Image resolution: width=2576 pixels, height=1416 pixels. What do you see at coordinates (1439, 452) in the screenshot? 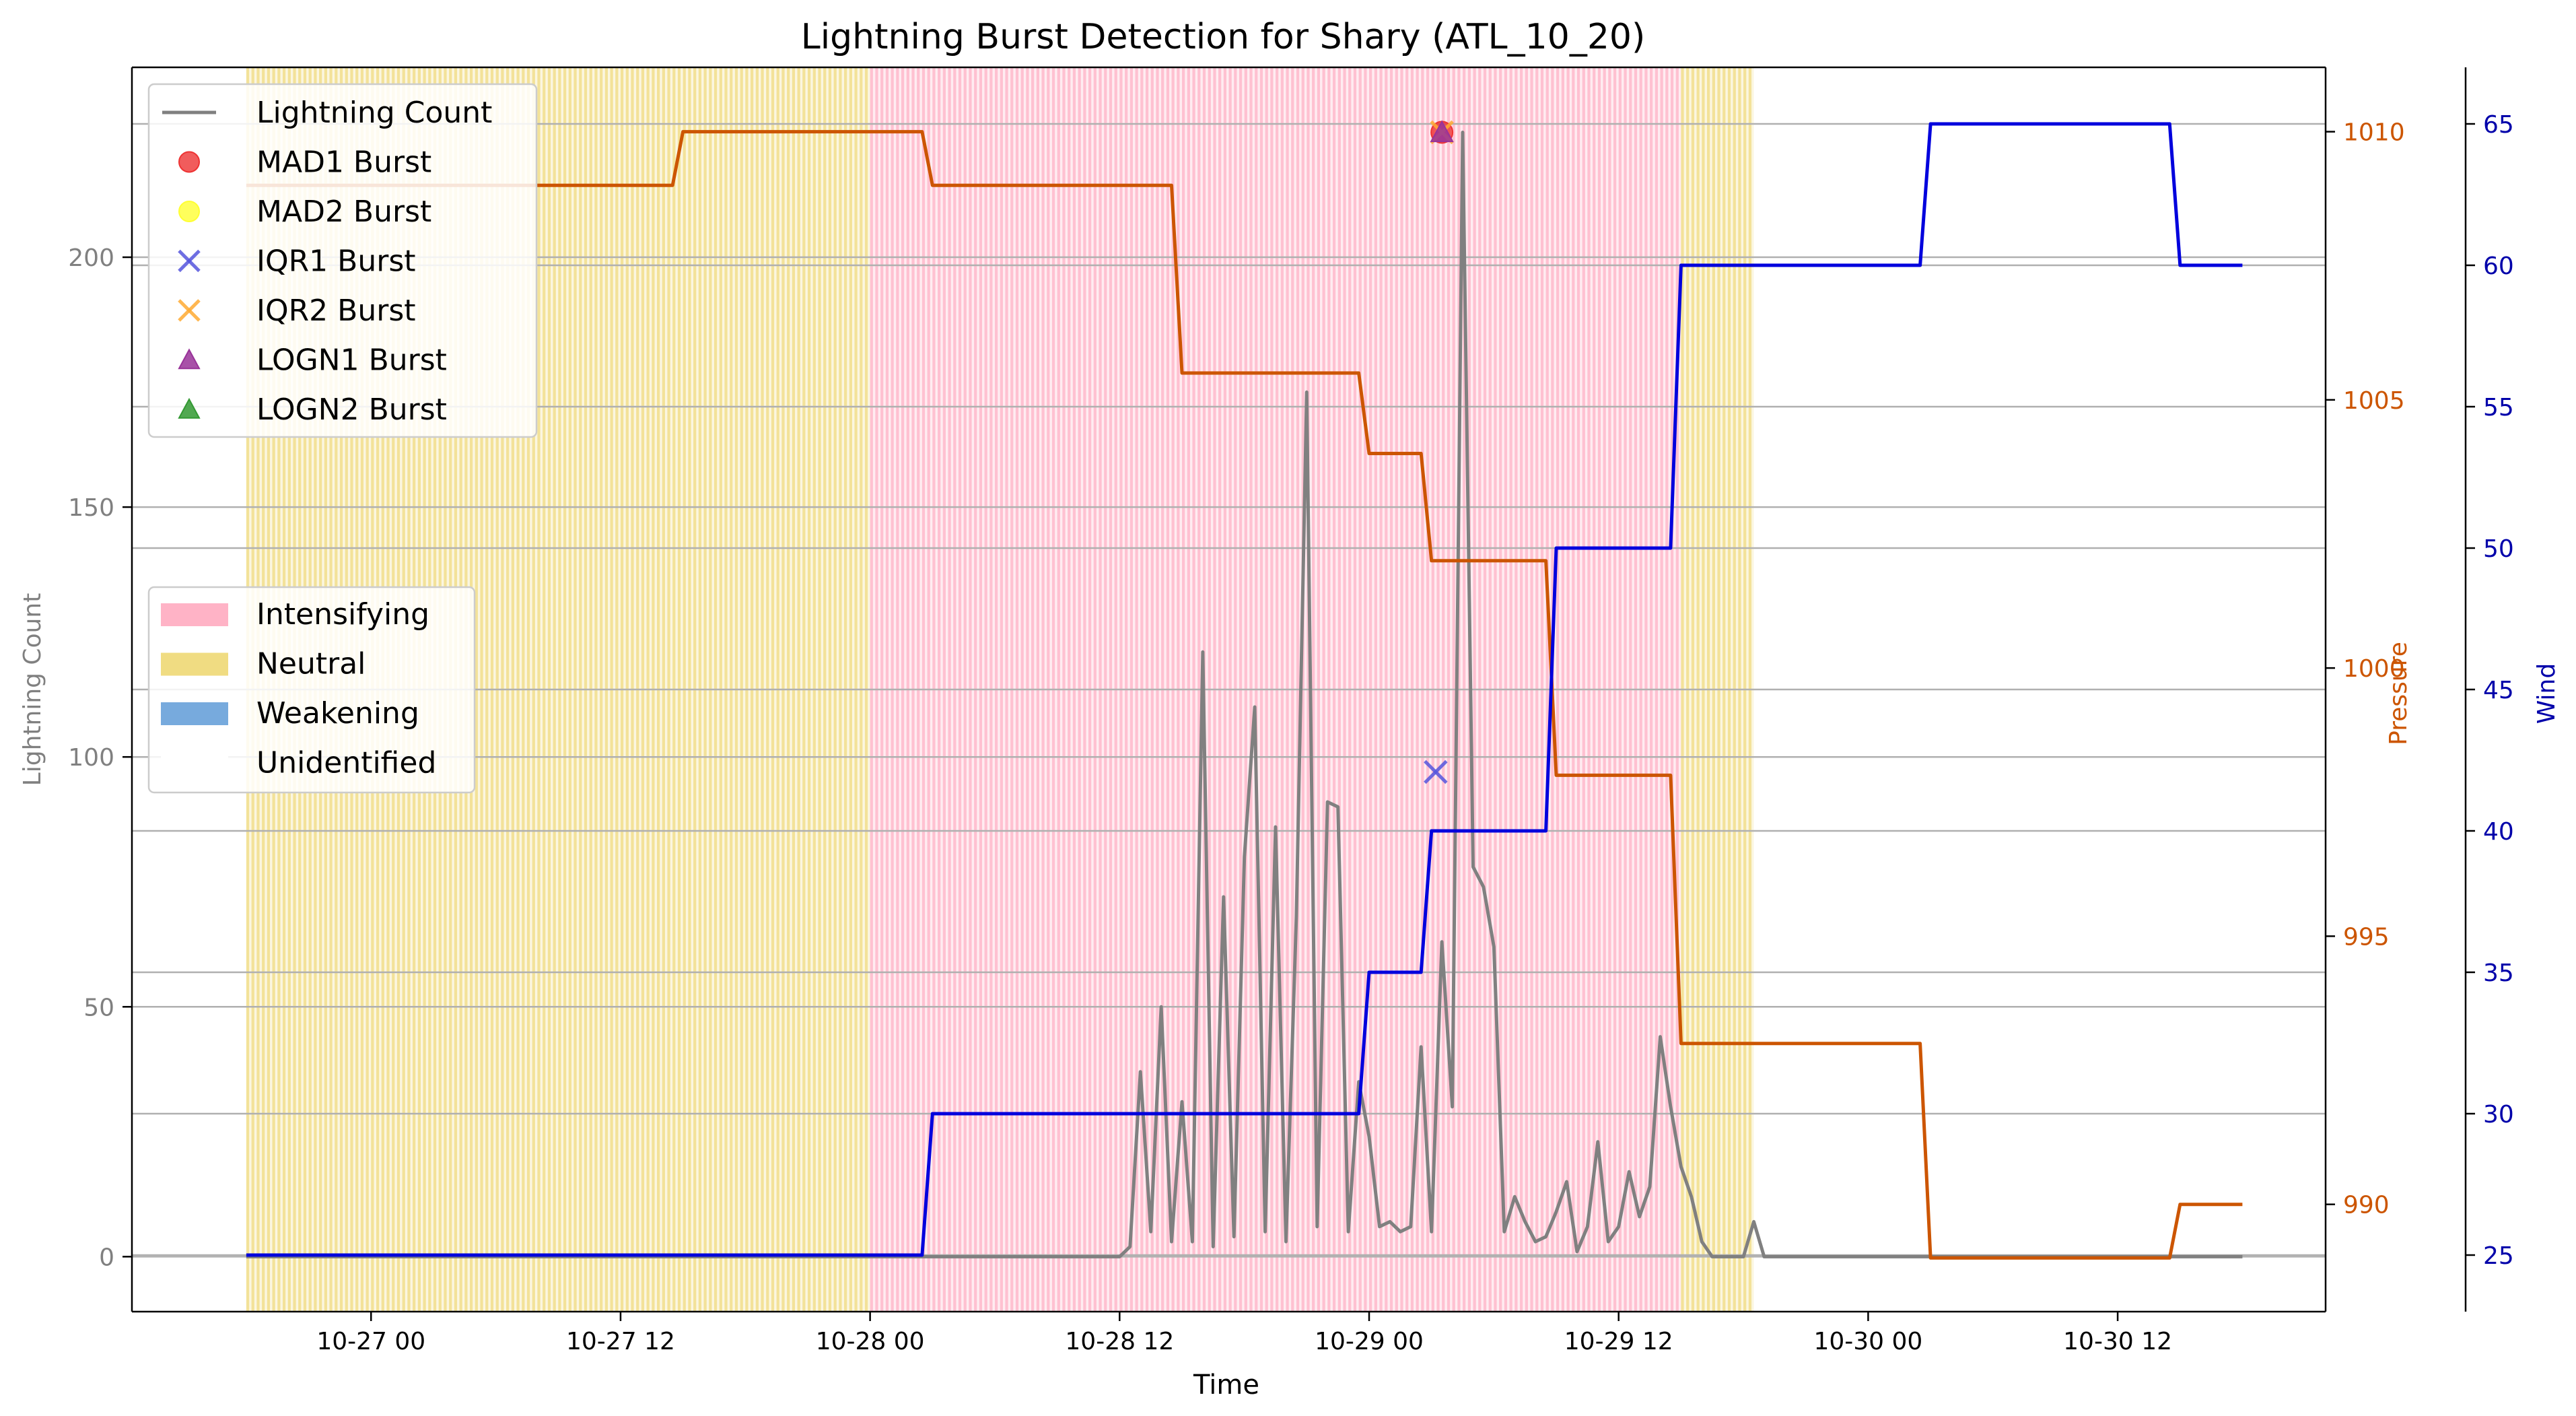
I see `burst-markers` at bounding box center [1439, 452].